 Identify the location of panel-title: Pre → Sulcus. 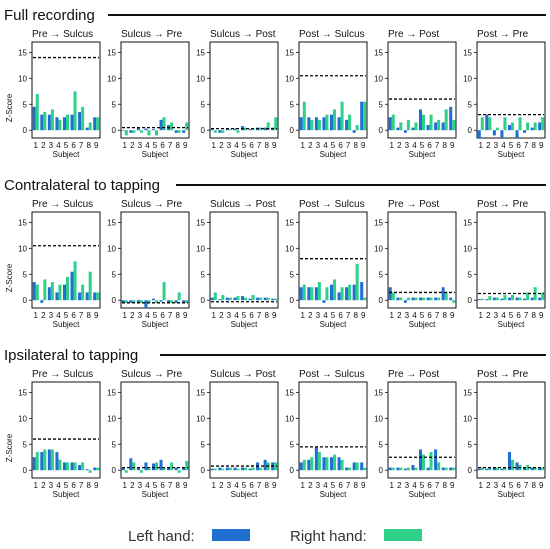
(62, 34).